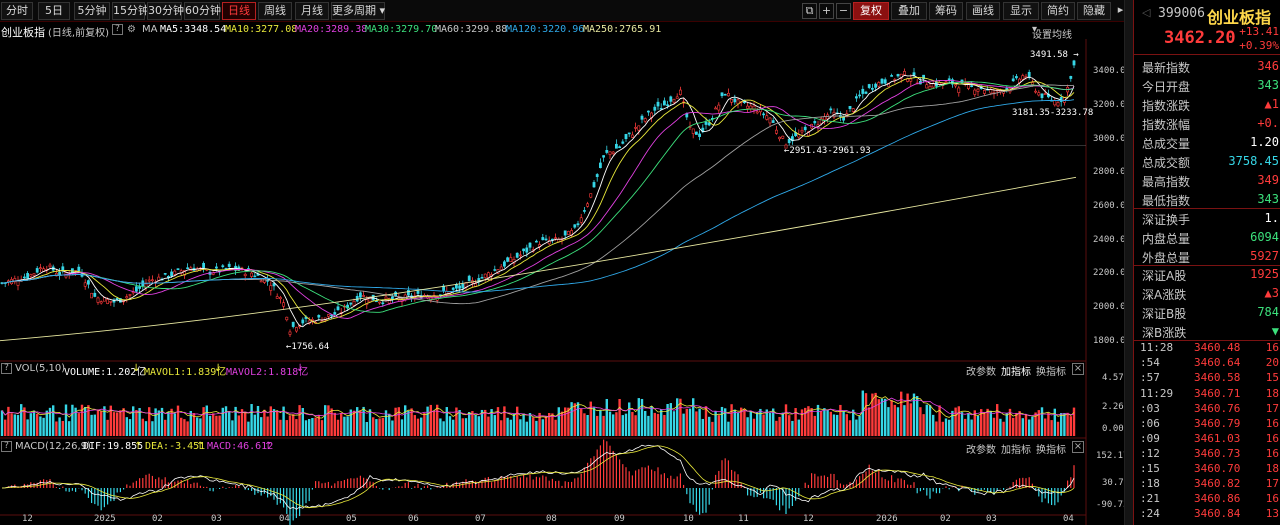 The width and height of the screenshot is (1280, 525). I want to click on hide-button: 隐藏, so click(1094, 11).